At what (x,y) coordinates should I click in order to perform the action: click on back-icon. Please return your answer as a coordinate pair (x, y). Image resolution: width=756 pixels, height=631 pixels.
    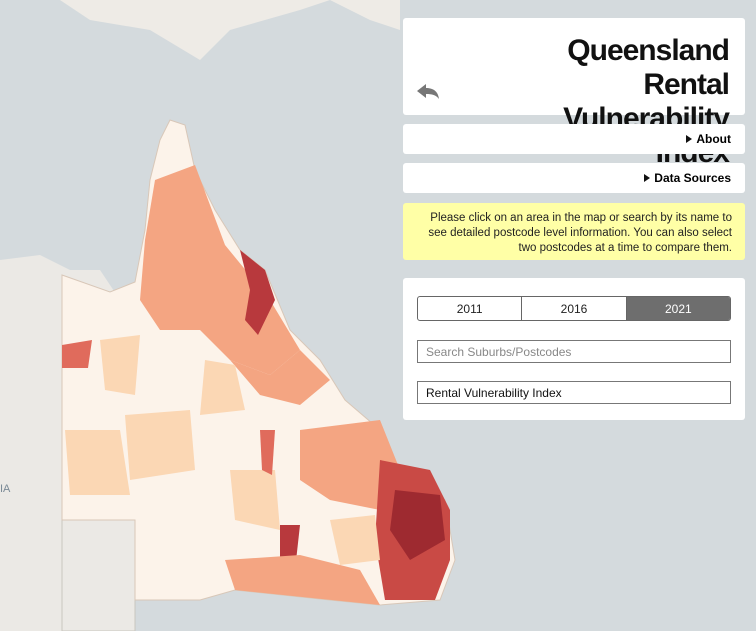
    Looking at the image, I should click on (428, 91).